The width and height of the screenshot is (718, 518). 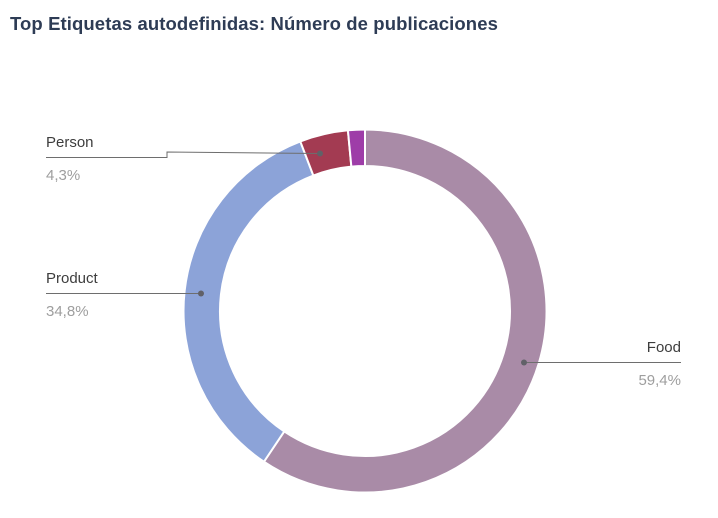 What do you see at coordinates (201, 293) in the screenshot?
I see `product-leader-dot` at bounding box center [201, 293].